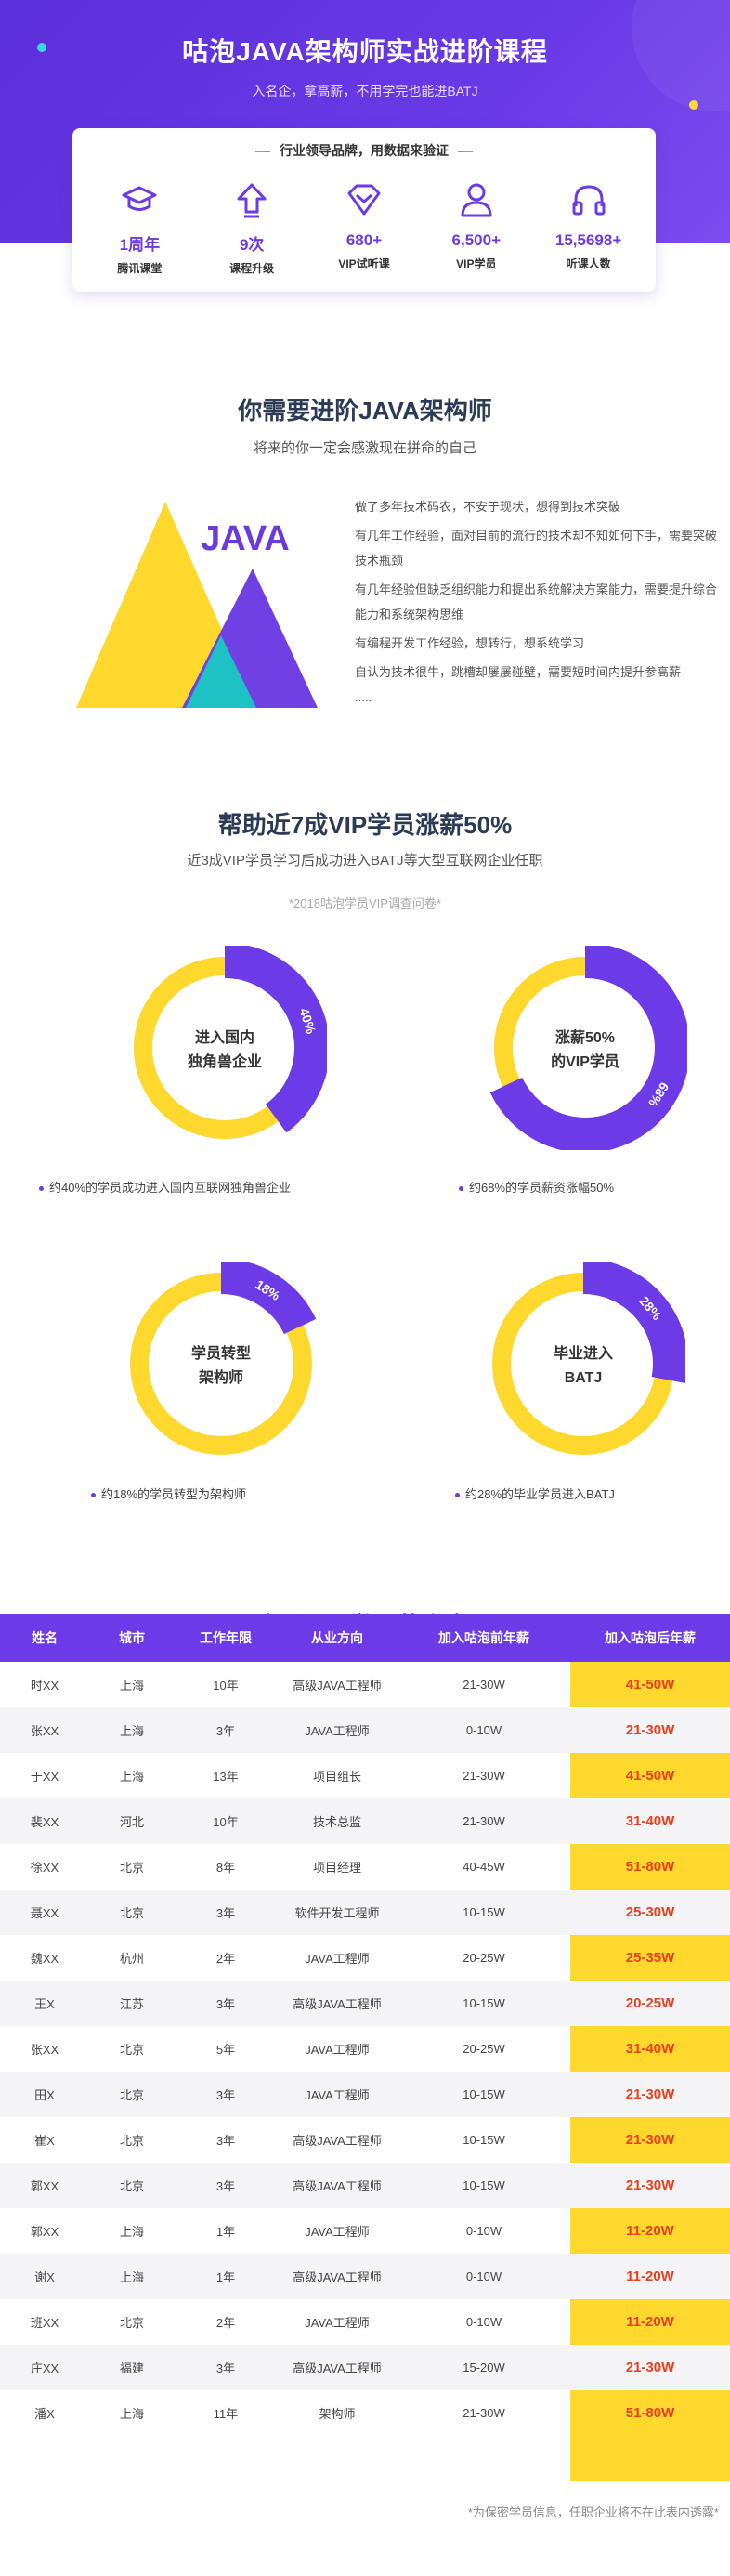  I want to click on stat-item: 9次 课程升级, so click(252, 228).